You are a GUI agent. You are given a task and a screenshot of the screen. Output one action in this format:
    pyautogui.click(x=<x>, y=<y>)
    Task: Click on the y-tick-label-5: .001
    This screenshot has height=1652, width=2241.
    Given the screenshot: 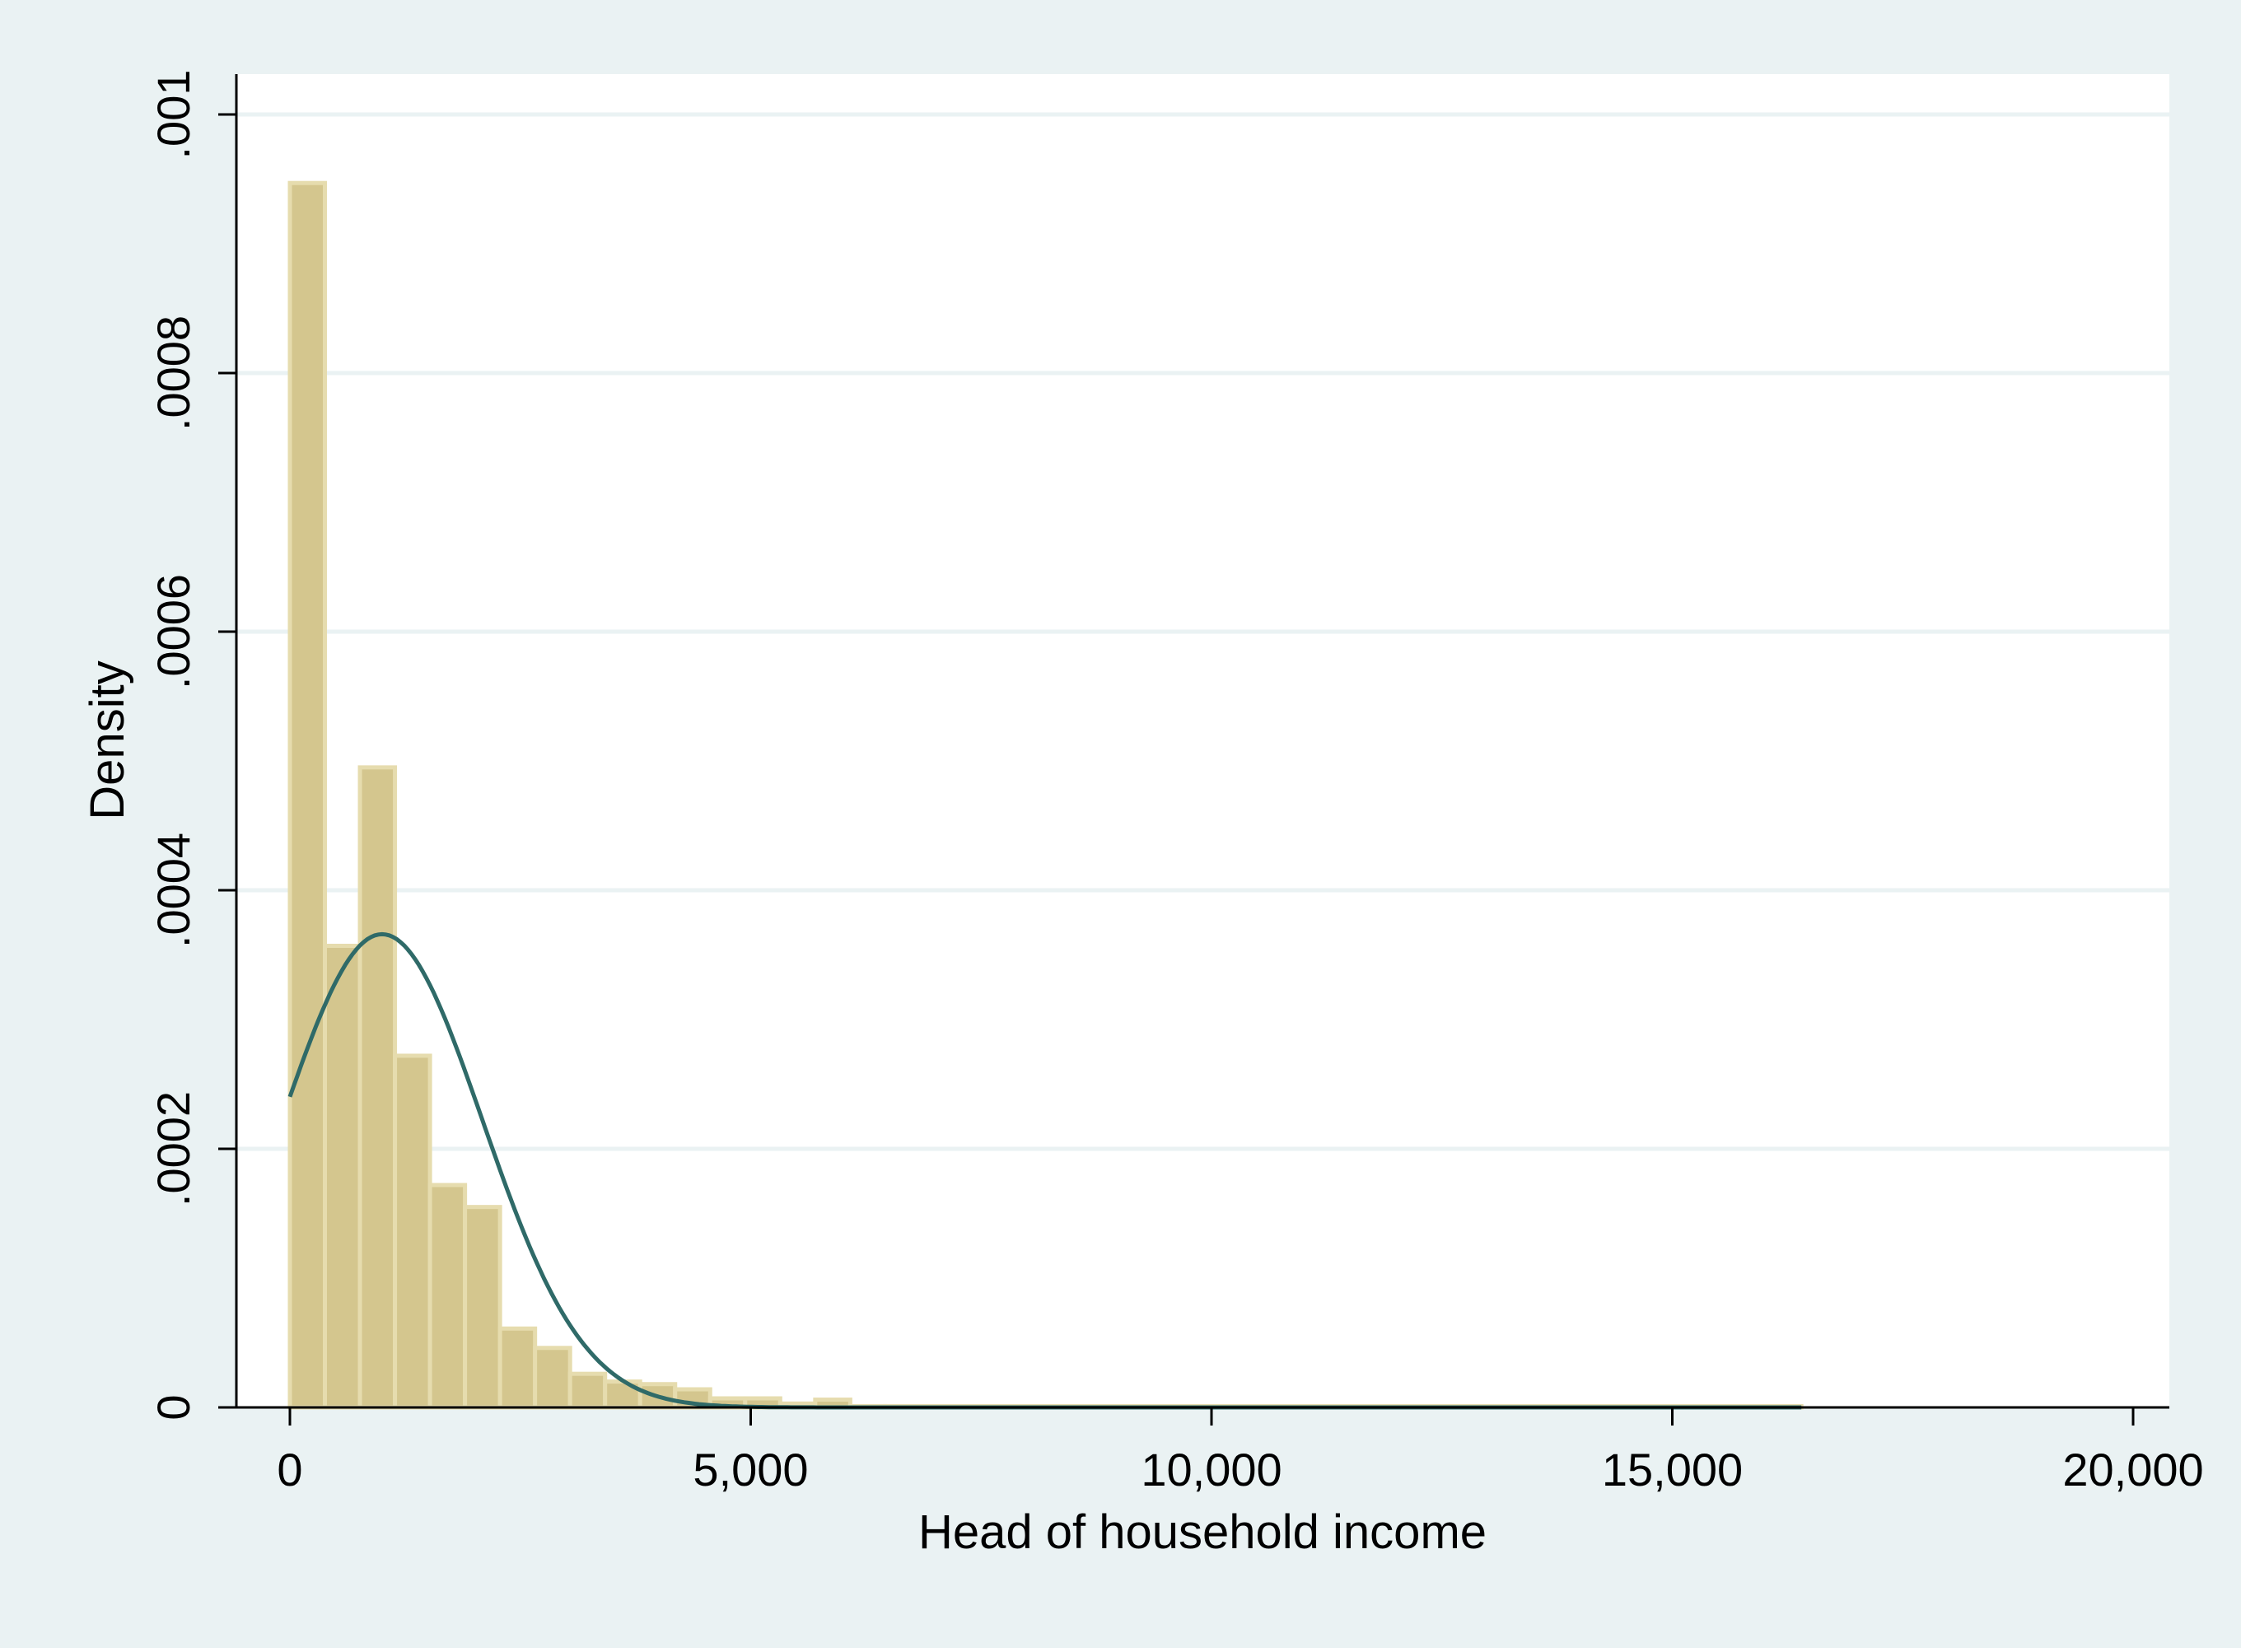 What is the action you would take?
    pyautogui.click(x=173, y=115)
    